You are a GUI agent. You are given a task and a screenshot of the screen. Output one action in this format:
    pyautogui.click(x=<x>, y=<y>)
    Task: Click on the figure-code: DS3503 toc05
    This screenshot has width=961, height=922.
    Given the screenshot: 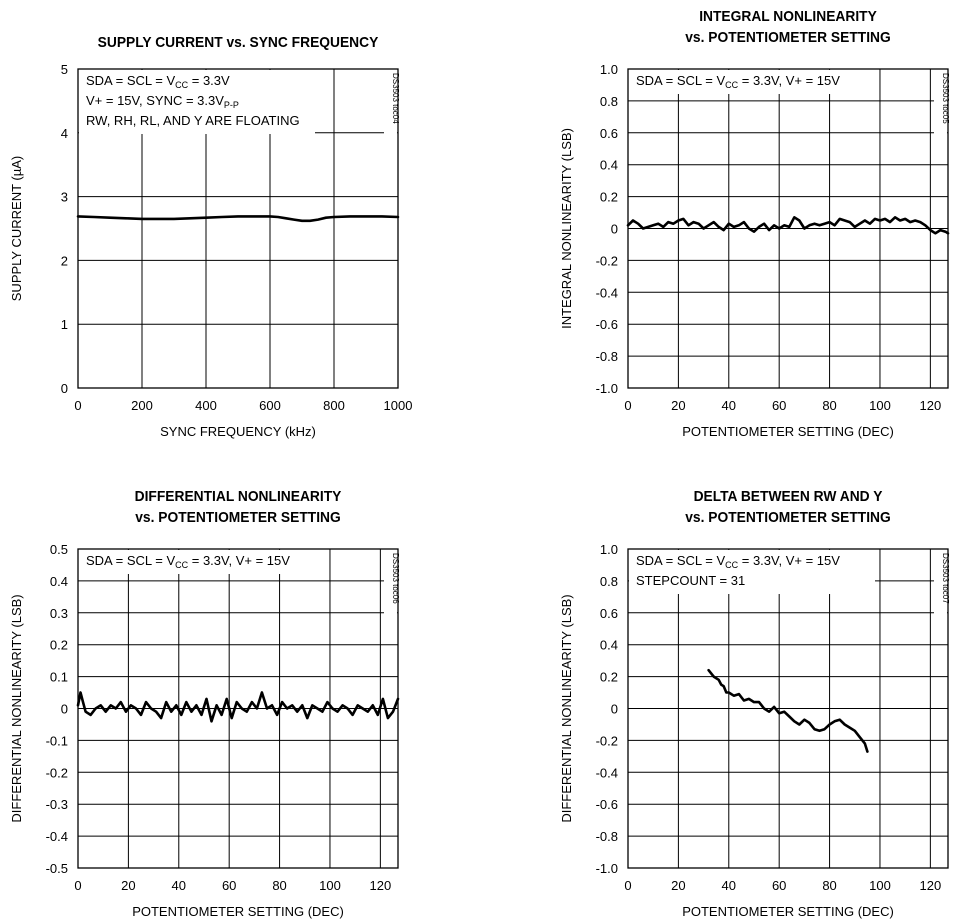 What is the action you would take?
    pyautogui.click(x=945, y=98)
    